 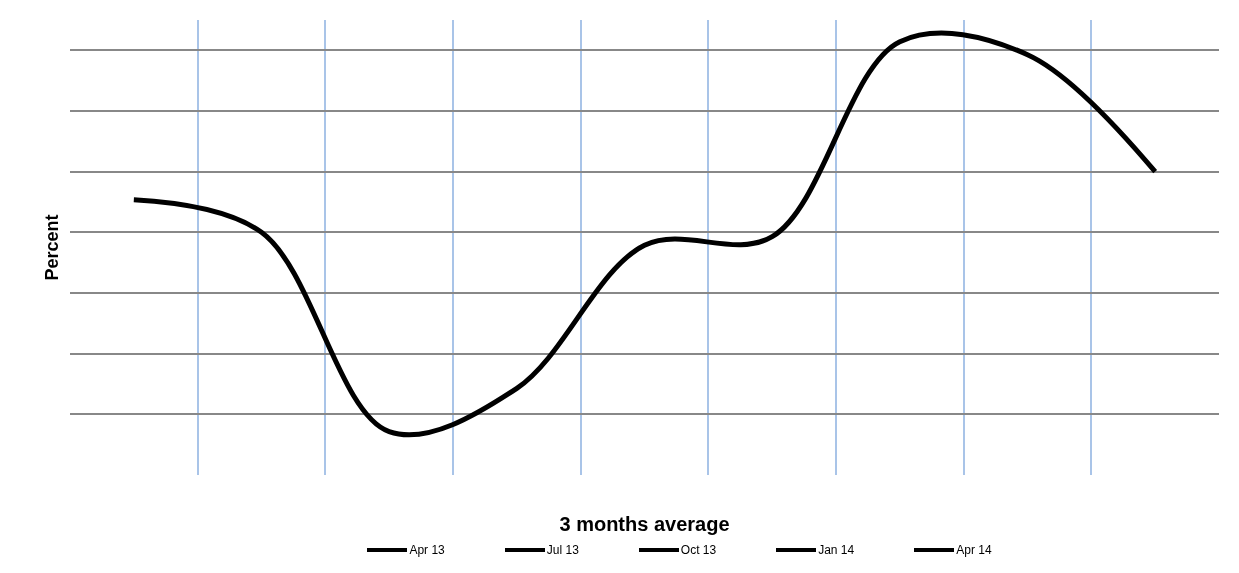 I want to click on x-axis-title: 3 months average, so click(x=644, y=524).